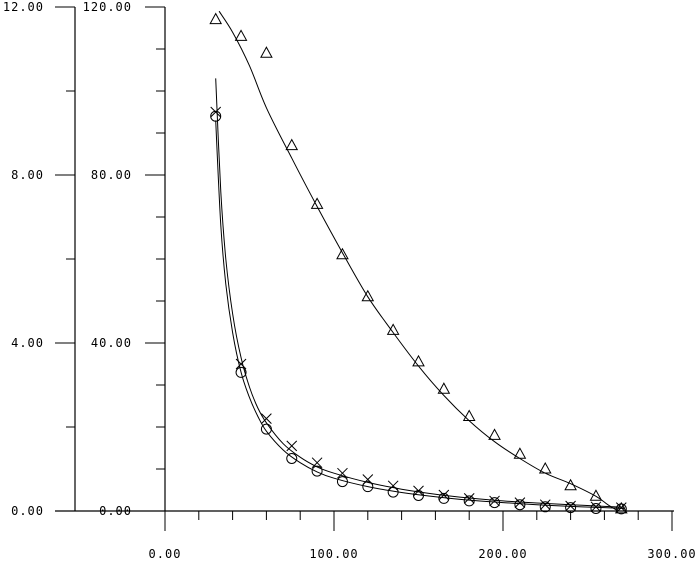 Image resolution: width=698 pixels, height=567 pixels. Describe the element at coordinates (27, 175) in the screenshot. I see `left-y-tick-label: 8.00` at that location.